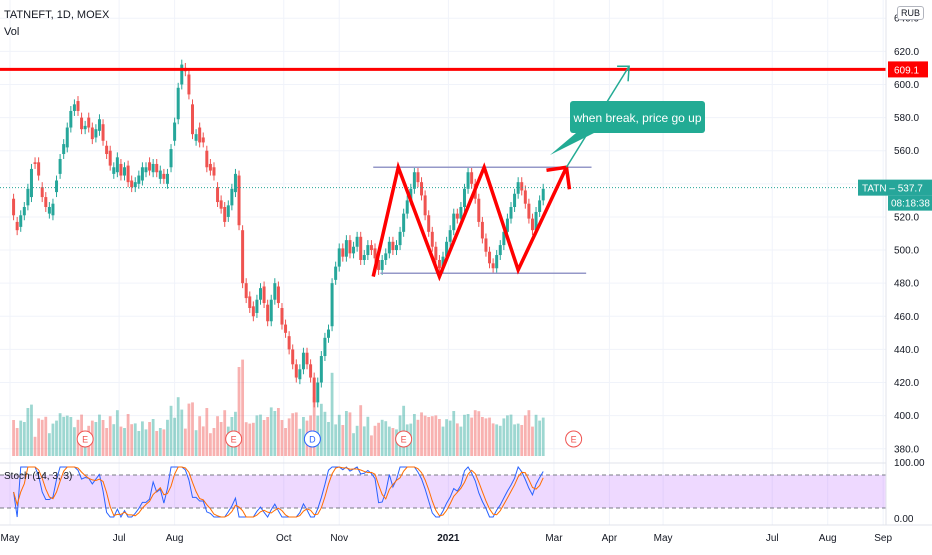  What do you see at coordinates (908, 69) in the screenshot?
I see `resistance-price-tag` at bounding box center [908, 69].